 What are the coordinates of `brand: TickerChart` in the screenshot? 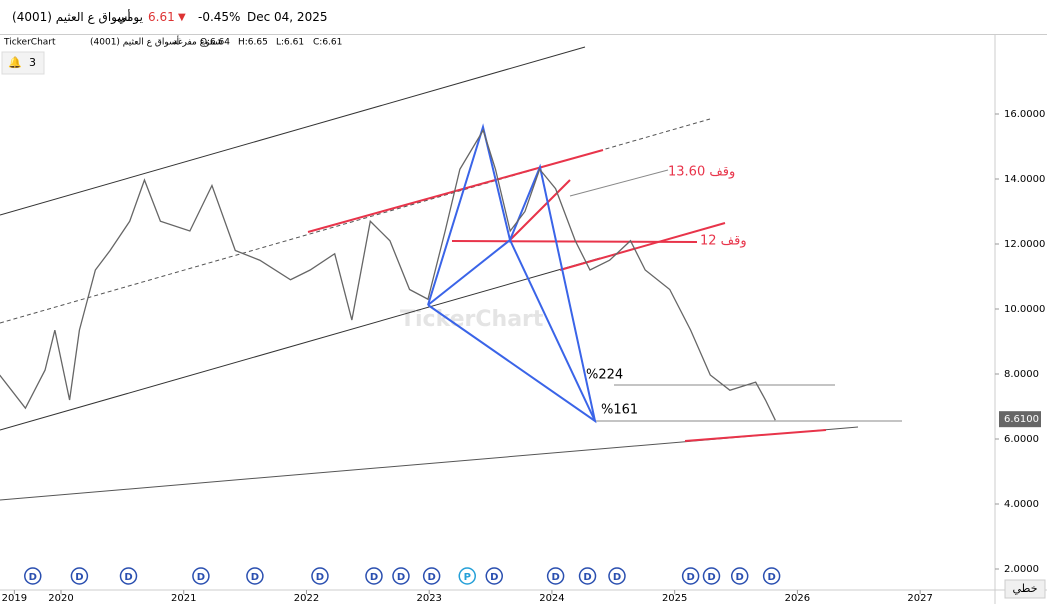 It's located at (29, 43).